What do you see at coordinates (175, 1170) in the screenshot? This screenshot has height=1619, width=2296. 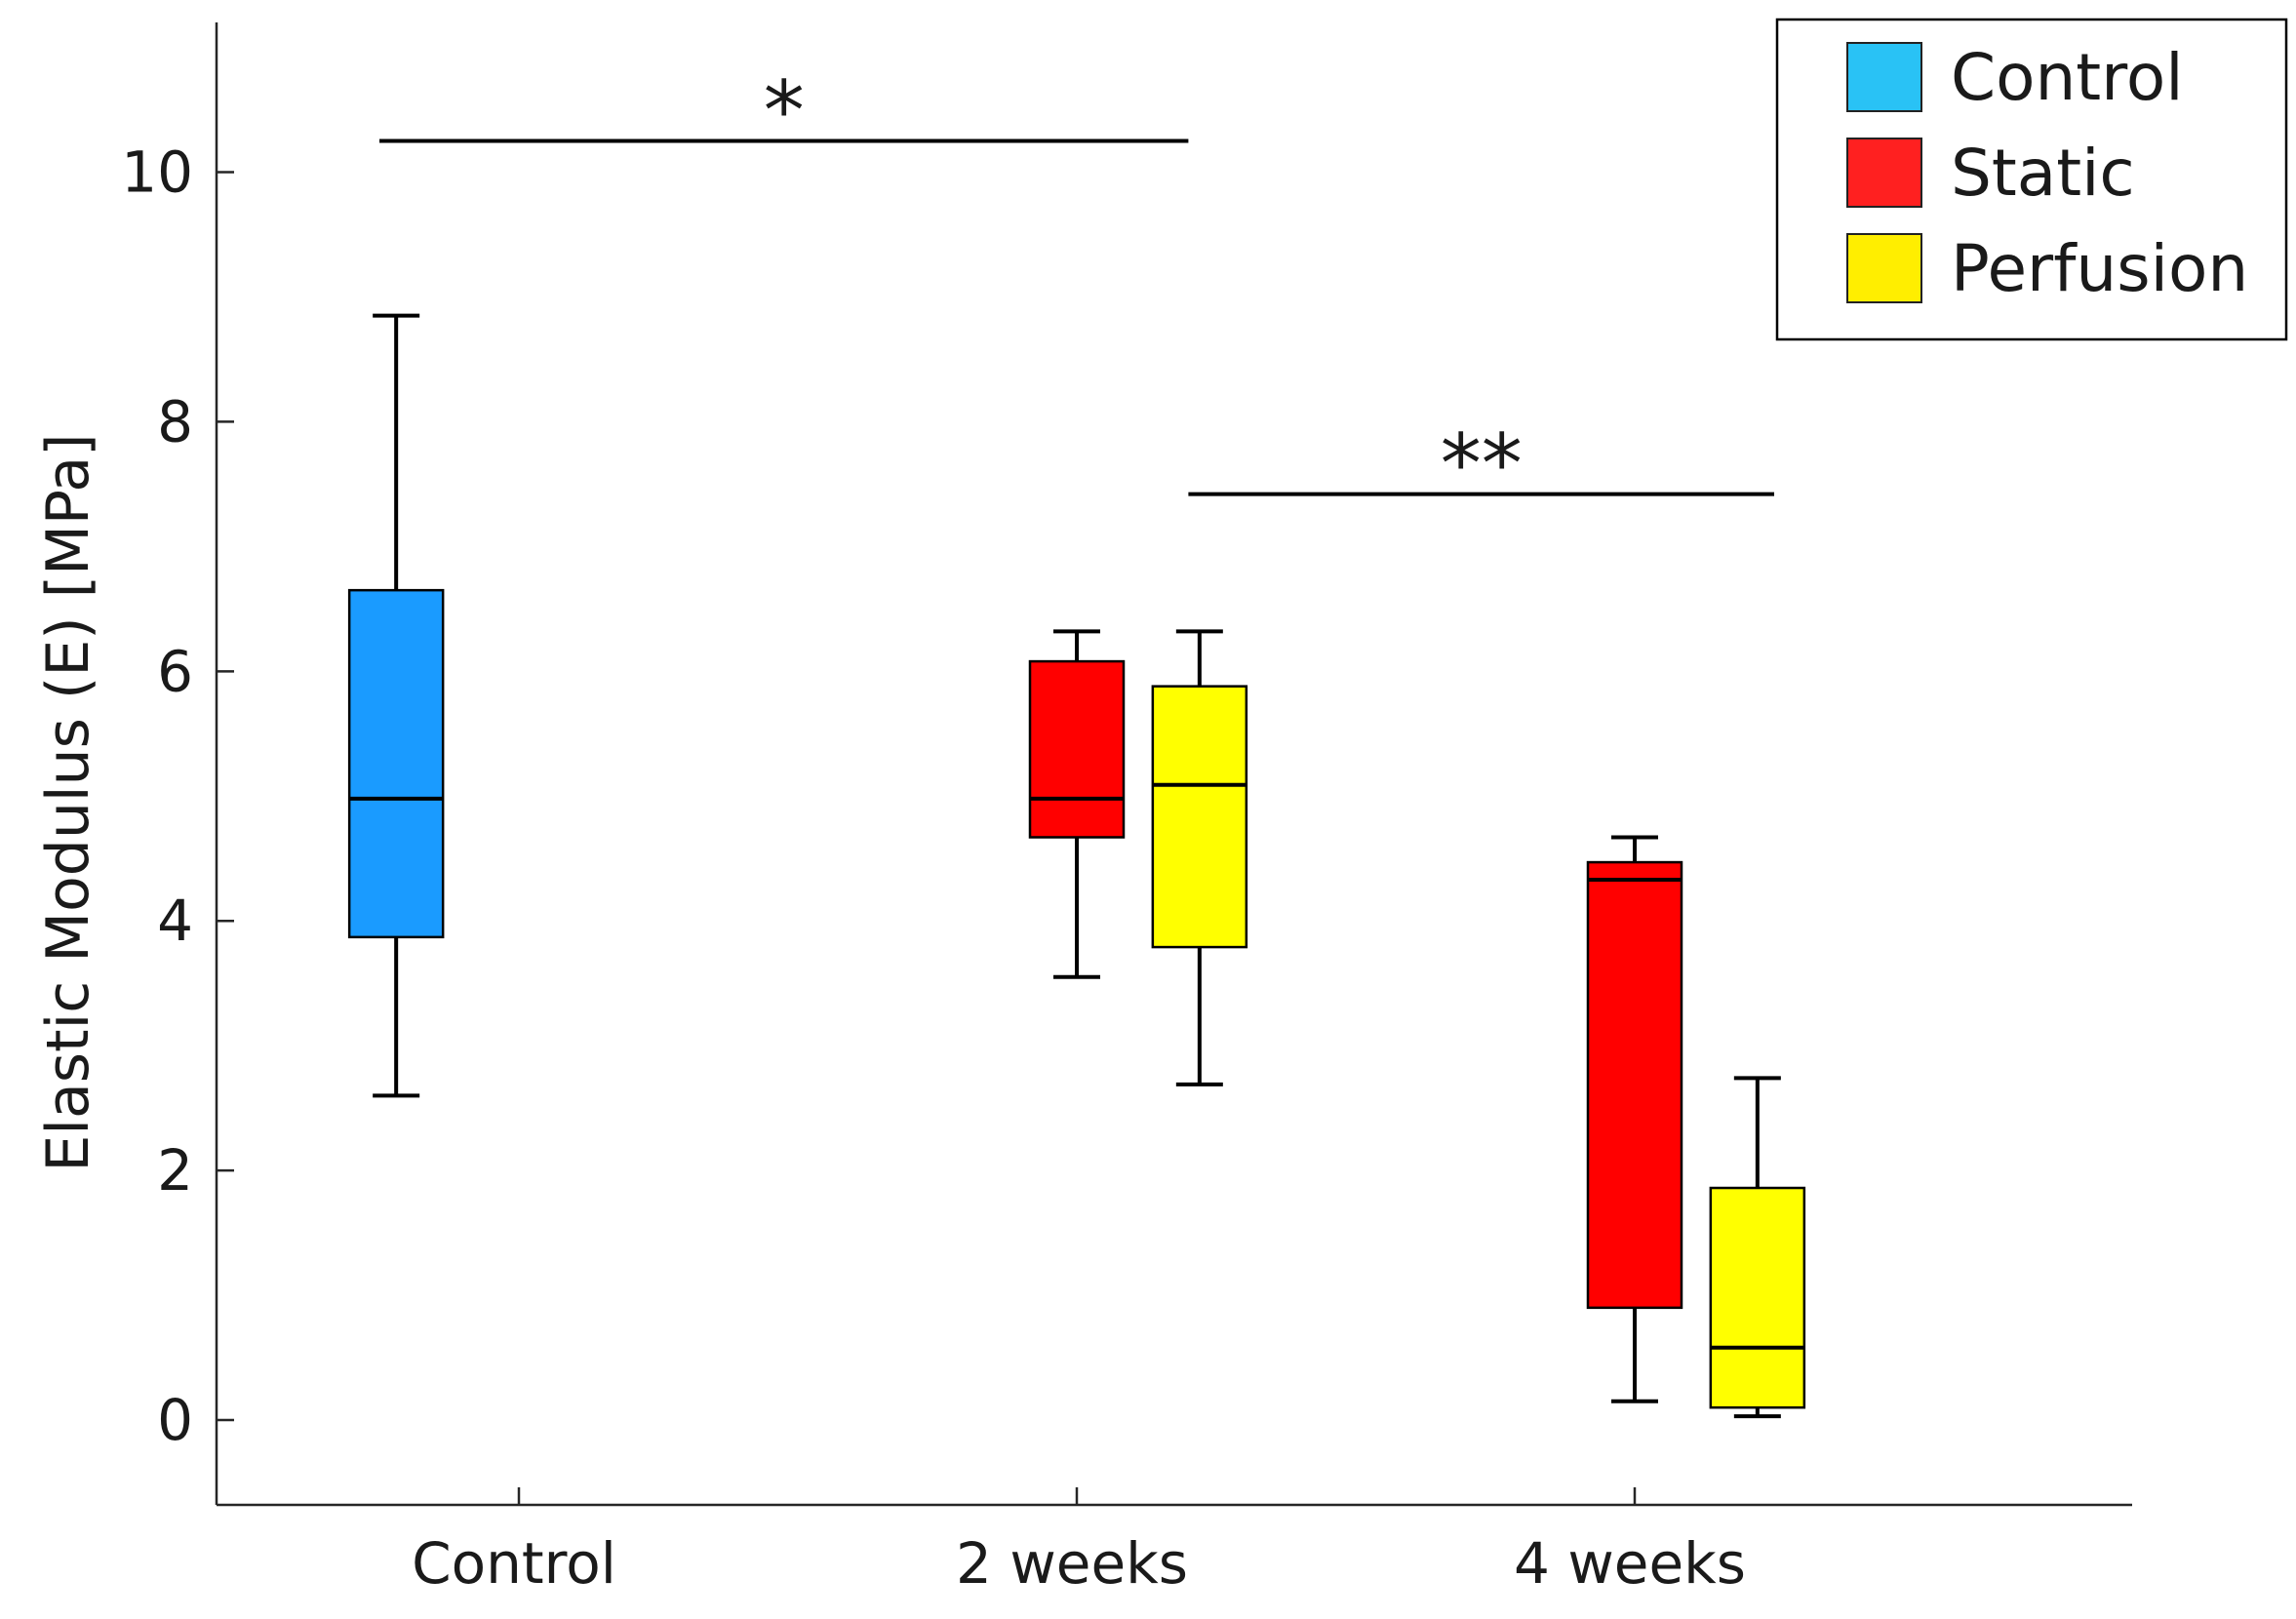 I see `y-tick-label: 2` at bounding box center [175, 1170].